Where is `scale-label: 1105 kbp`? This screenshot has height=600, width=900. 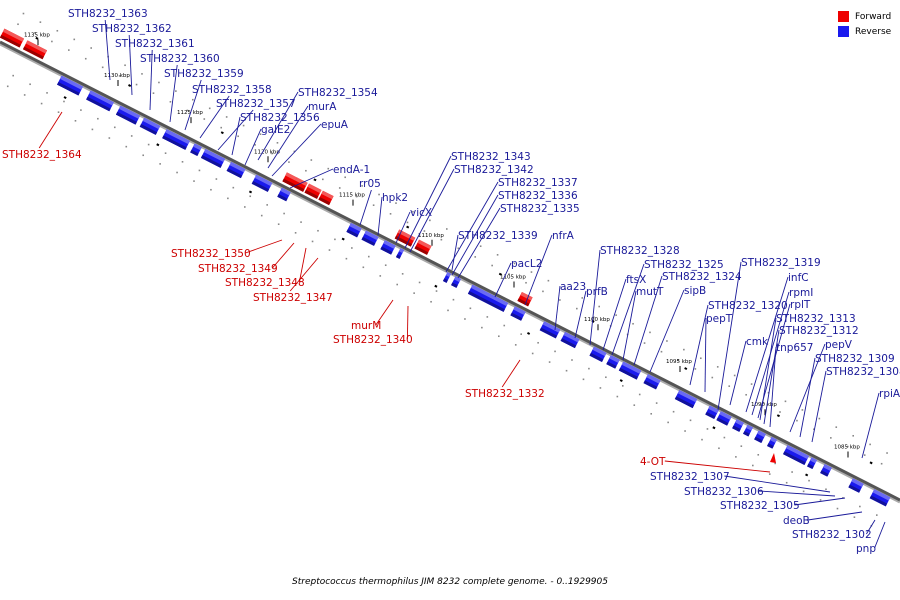 scale-label: 1105 kbp is located at coordinates (513, 277).